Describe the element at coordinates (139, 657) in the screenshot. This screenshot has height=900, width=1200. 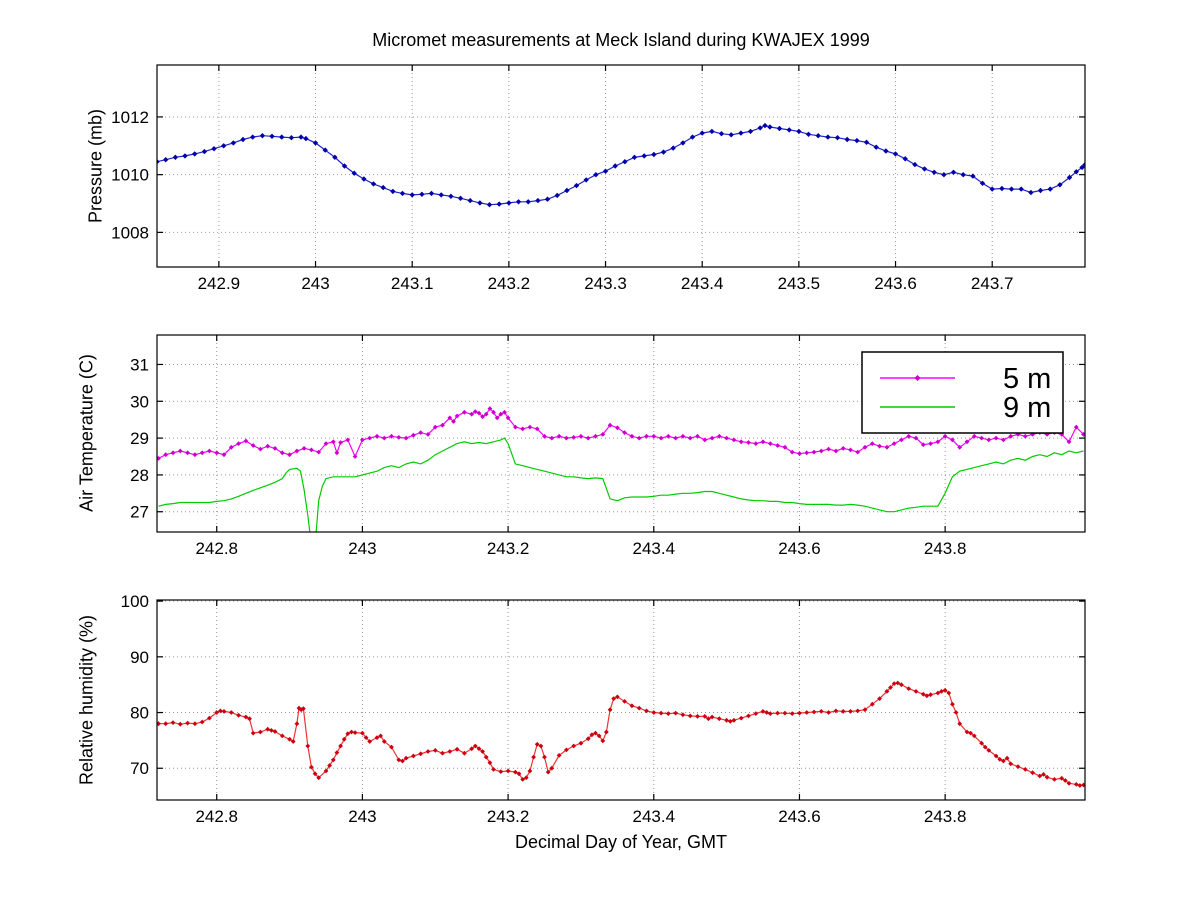
I see `y-tick-label: 90` at that location.